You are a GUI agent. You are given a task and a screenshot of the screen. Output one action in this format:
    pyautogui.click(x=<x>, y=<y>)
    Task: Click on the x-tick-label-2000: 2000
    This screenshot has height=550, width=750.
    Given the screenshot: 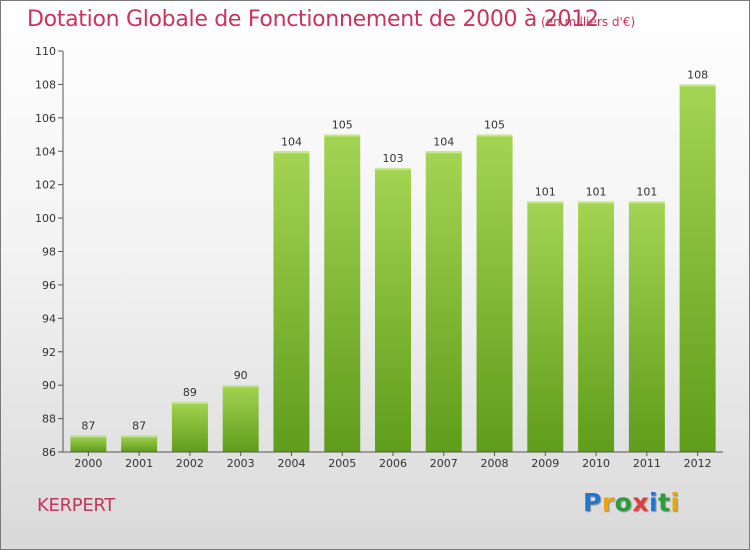 What is the action you would take?
    pyautogui.click(x=88, y=463)
    